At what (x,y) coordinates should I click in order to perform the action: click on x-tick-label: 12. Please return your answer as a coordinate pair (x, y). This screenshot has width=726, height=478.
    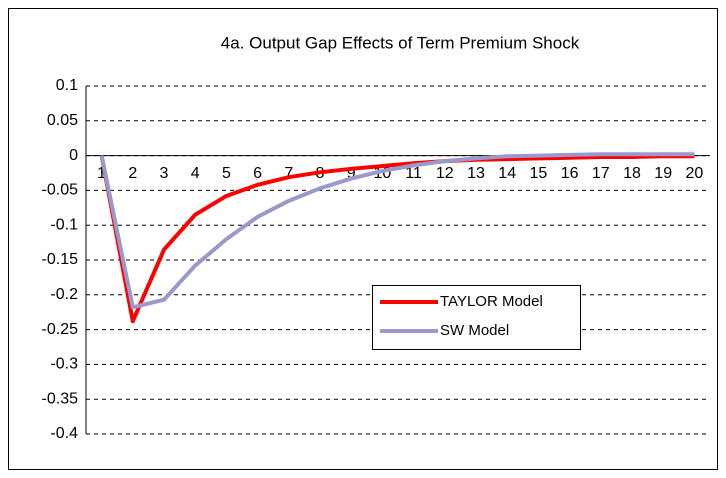
    Looking at the image, I should click on (445, 173).